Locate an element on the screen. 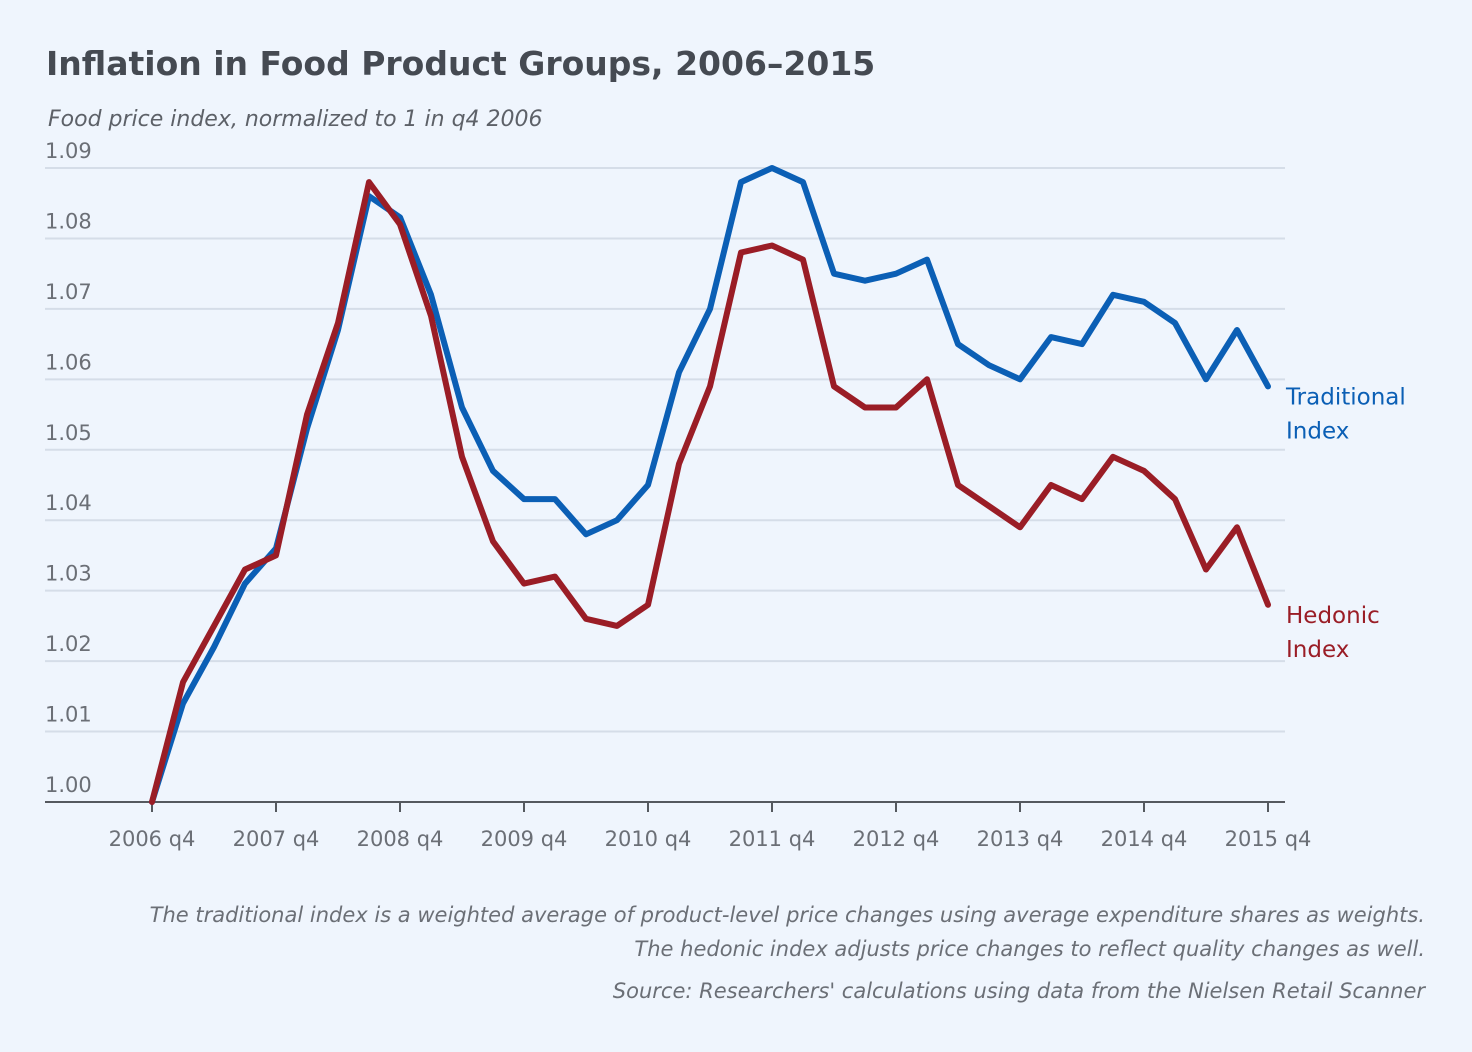 This screenshot has height=1052, width=1472. y-tick-label: 1.02 is located at coordinates (68, 644).